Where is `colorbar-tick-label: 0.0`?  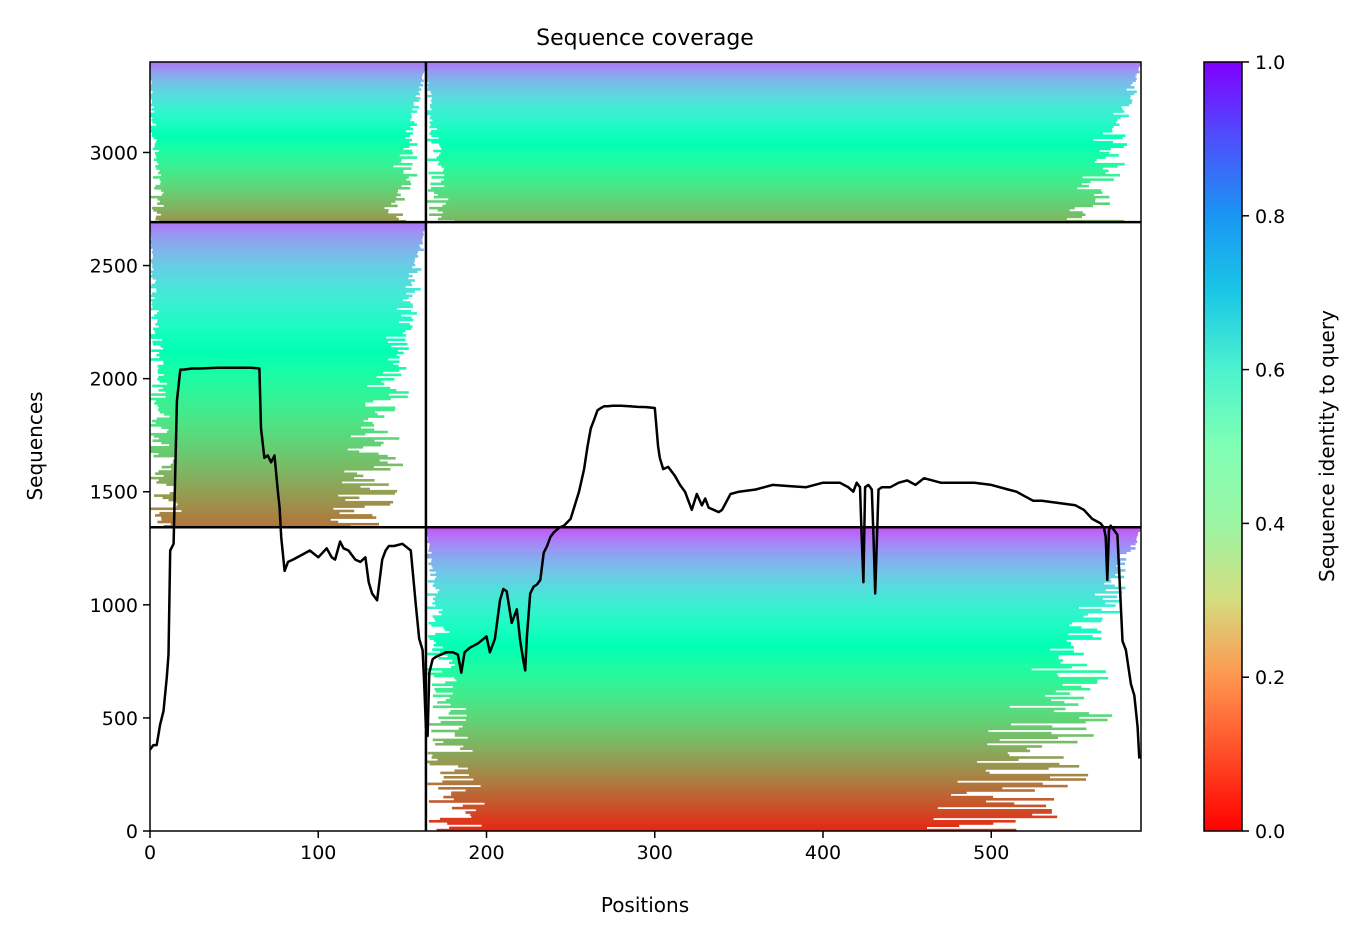 colorbar-tick-label: 0.0 is located at coordinates (1270, 832).